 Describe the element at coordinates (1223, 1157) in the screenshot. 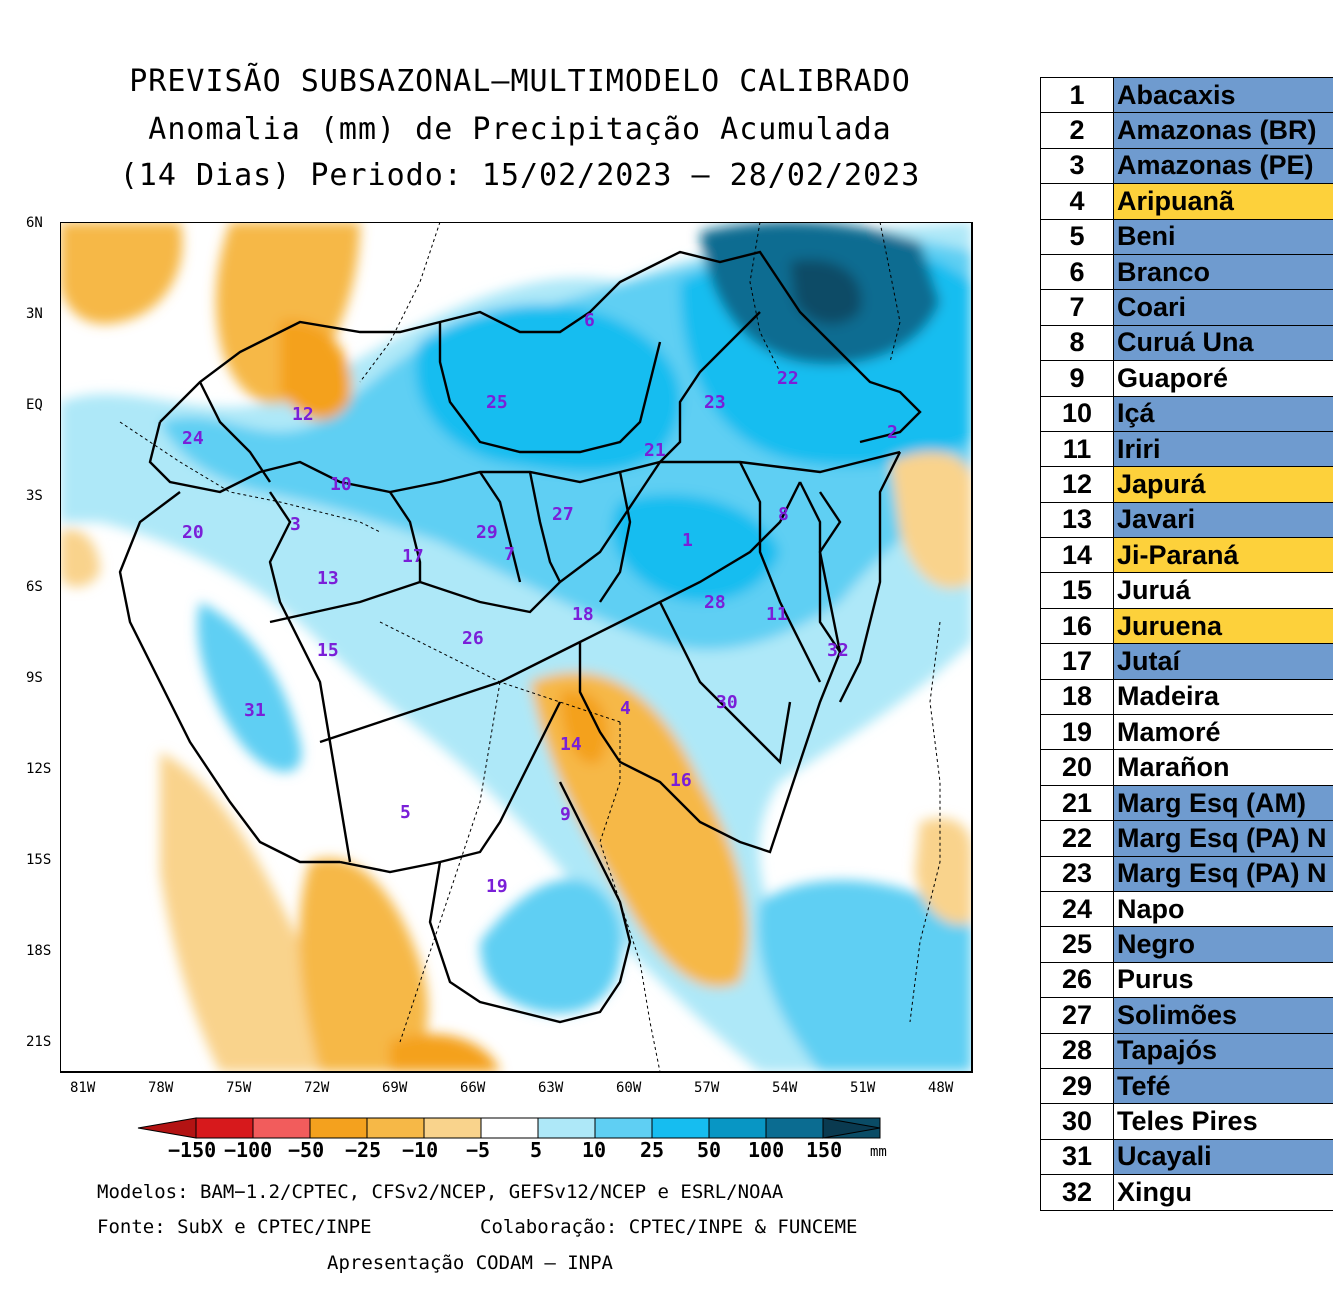

I see `legend-row-basin-name: Ucayali` at that location.